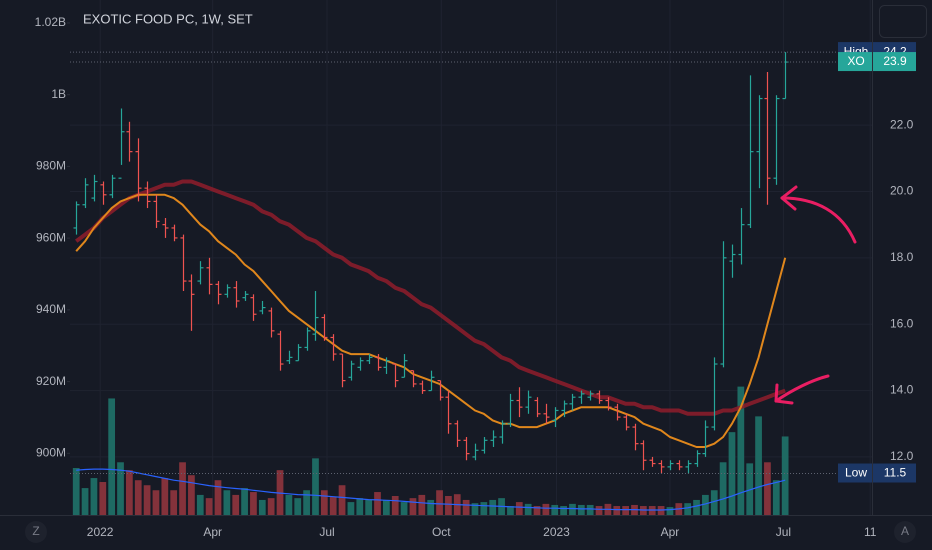  What do you see at coordinates (51, 166) in the screenshot?
I see `y2-tick-label: 980M` at bounding box center [51, 166].